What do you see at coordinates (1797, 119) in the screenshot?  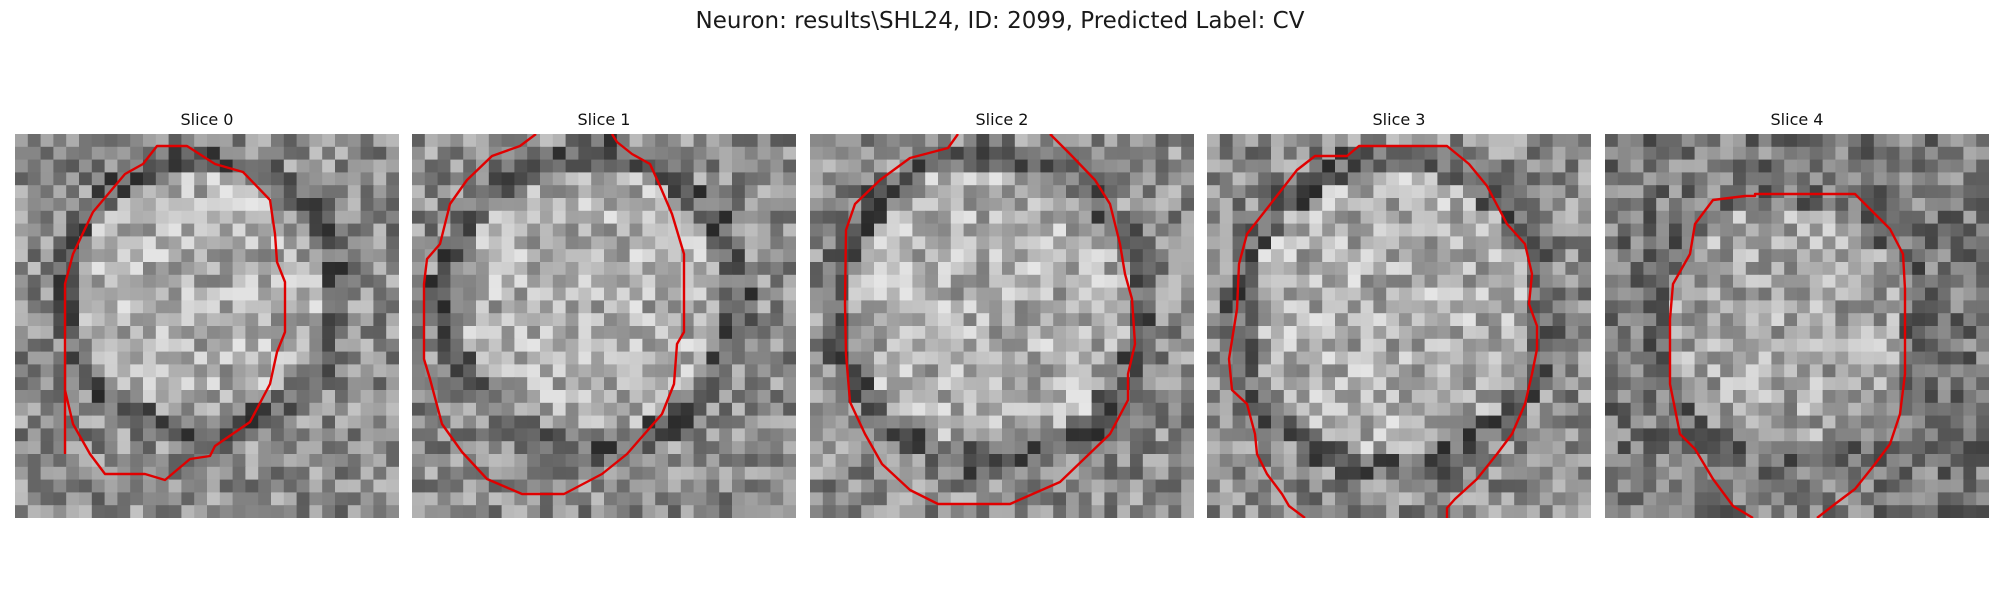 I see `slice-title: Slice 4` at bounding box center [1797, 119].